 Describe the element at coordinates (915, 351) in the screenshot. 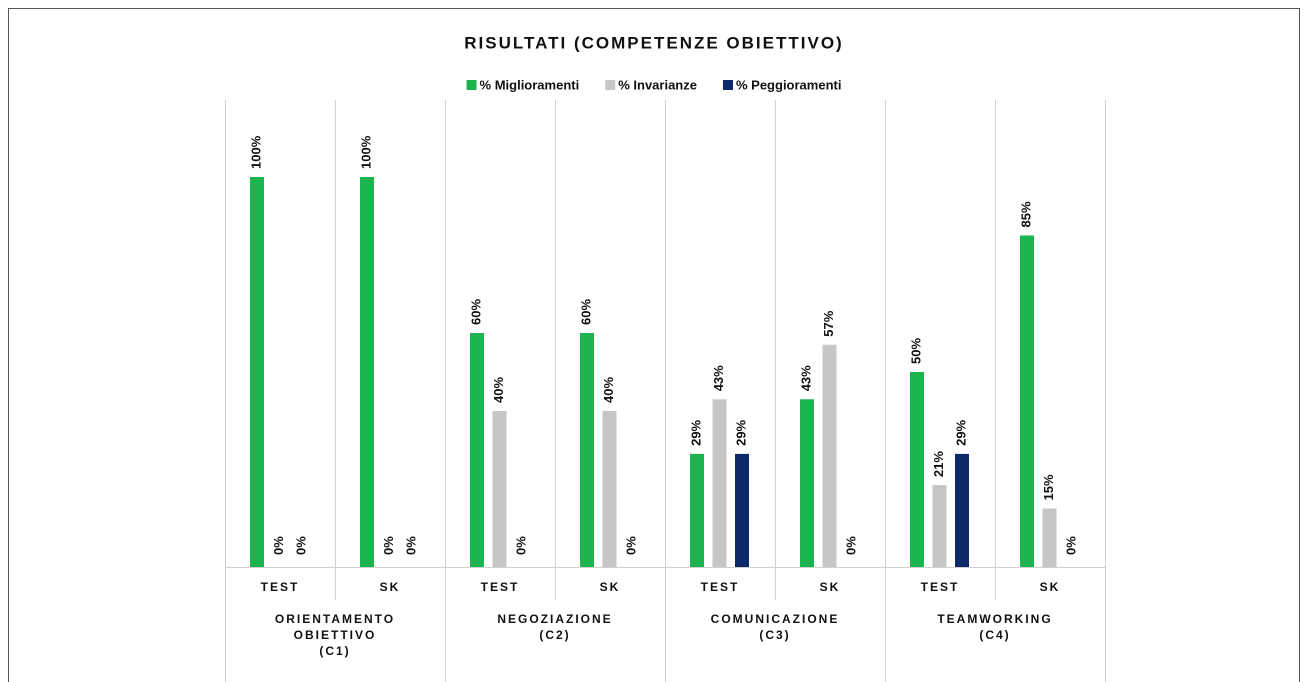

I see `data-label: 50%` at that location.